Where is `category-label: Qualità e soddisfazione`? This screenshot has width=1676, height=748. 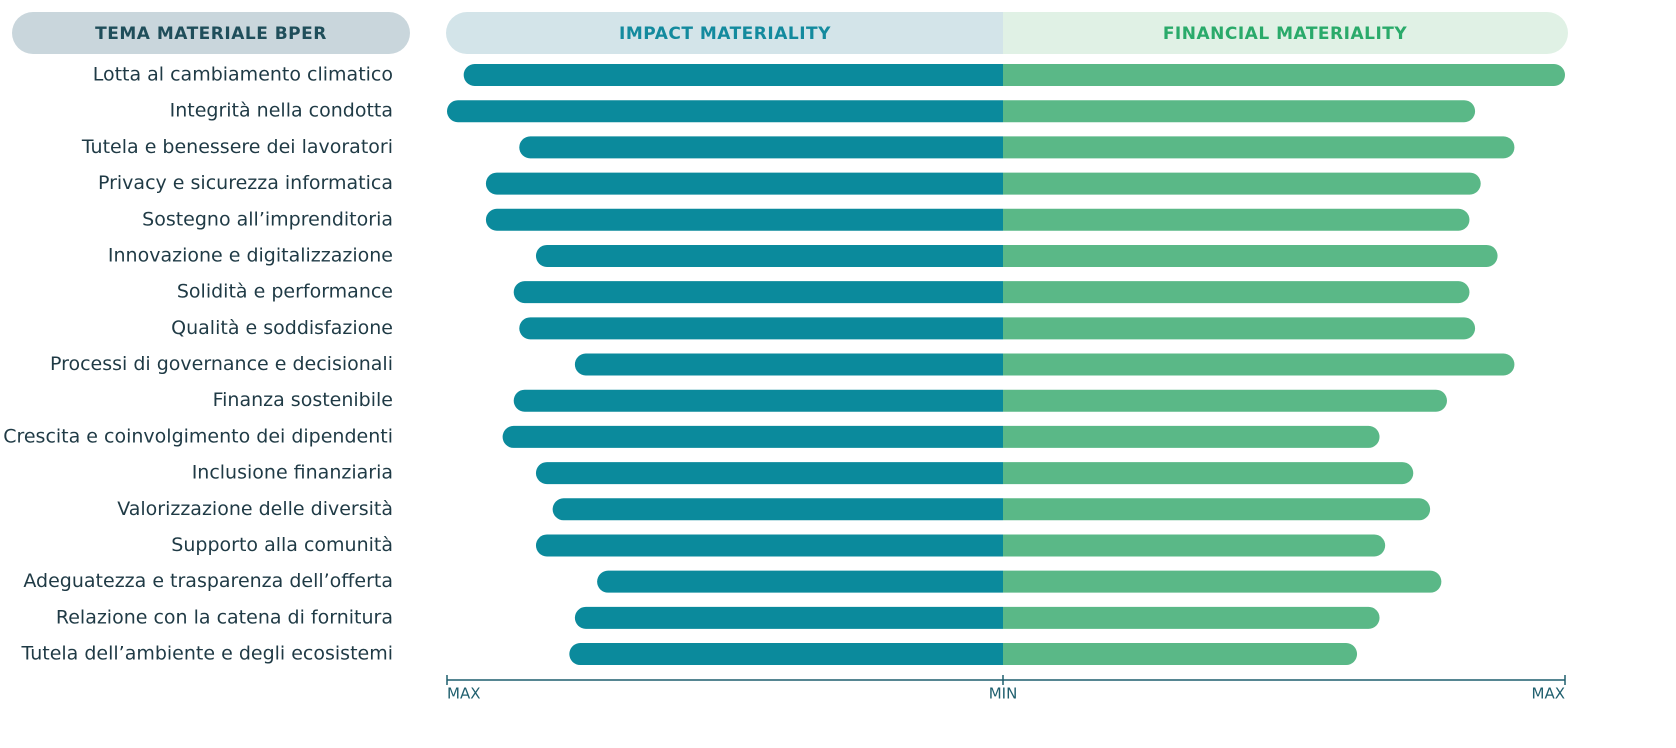 category-label: Qualità e soddisfazione is located at coordinates (282, 328).